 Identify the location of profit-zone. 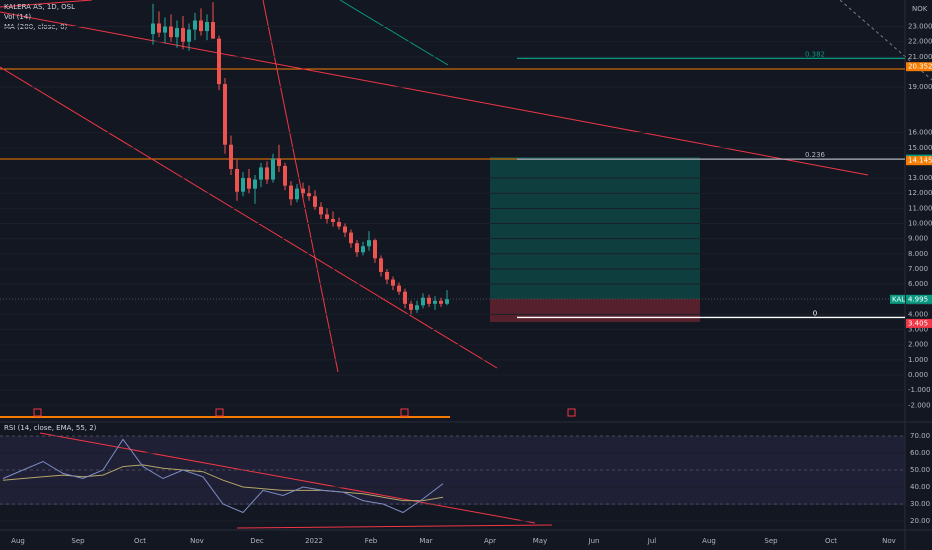
(595, 228).